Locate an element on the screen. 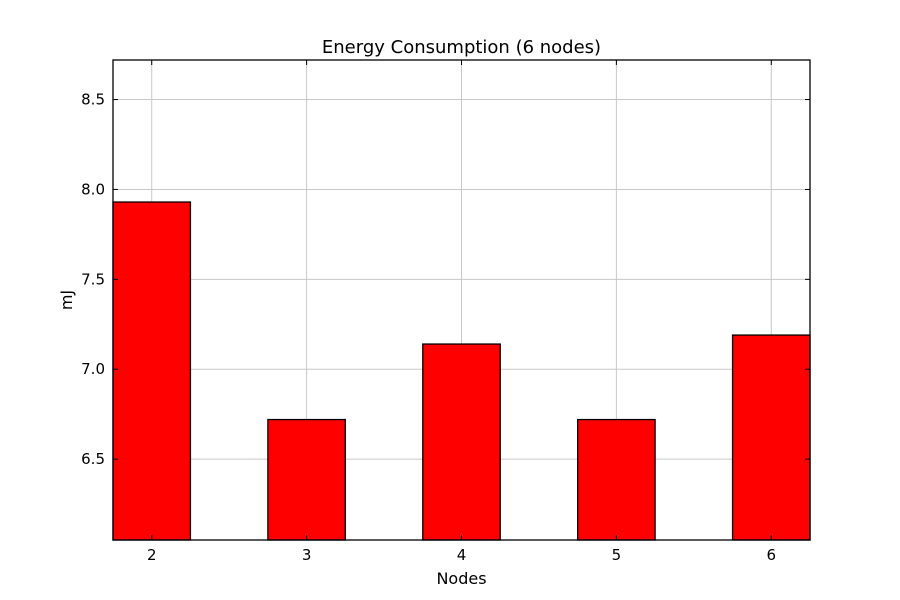 This screenshot has width=900, height=600. y-tick-labels: 6.5 7.0 7.5 8.0 8.5 is located at coordinates (93, 280).